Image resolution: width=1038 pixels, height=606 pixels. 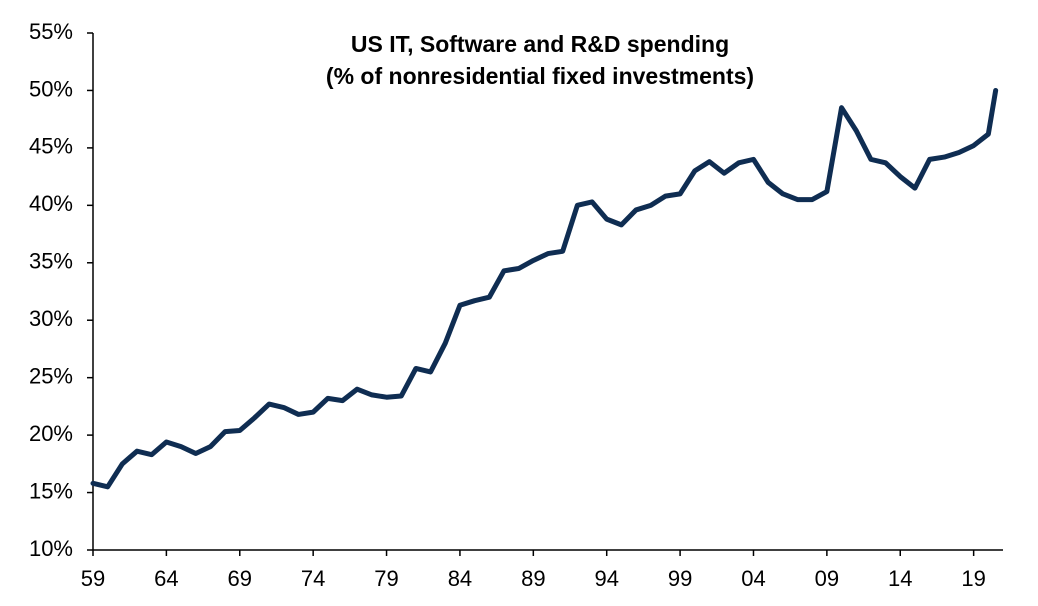 I want to click on x-tick-label: 59, so click(x=93, y=578).